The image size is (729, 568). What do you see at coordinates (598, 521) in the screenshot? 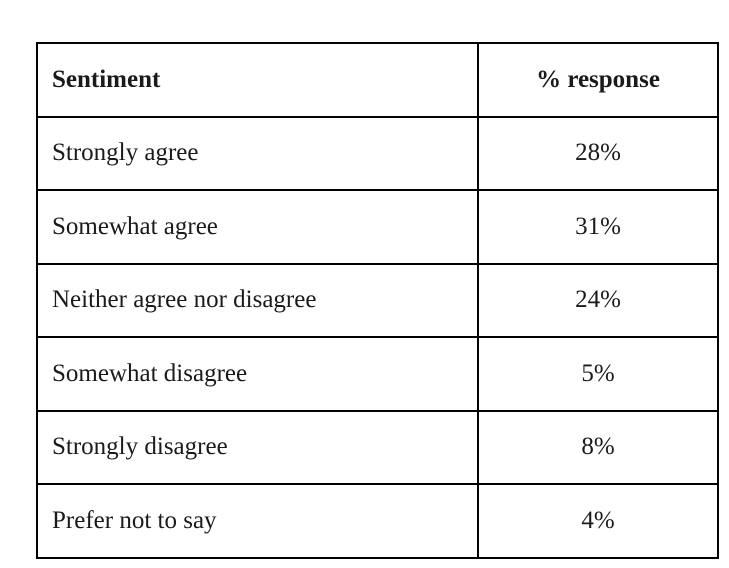
I see `cell-response: 4%` at bounding box center [598, 521].